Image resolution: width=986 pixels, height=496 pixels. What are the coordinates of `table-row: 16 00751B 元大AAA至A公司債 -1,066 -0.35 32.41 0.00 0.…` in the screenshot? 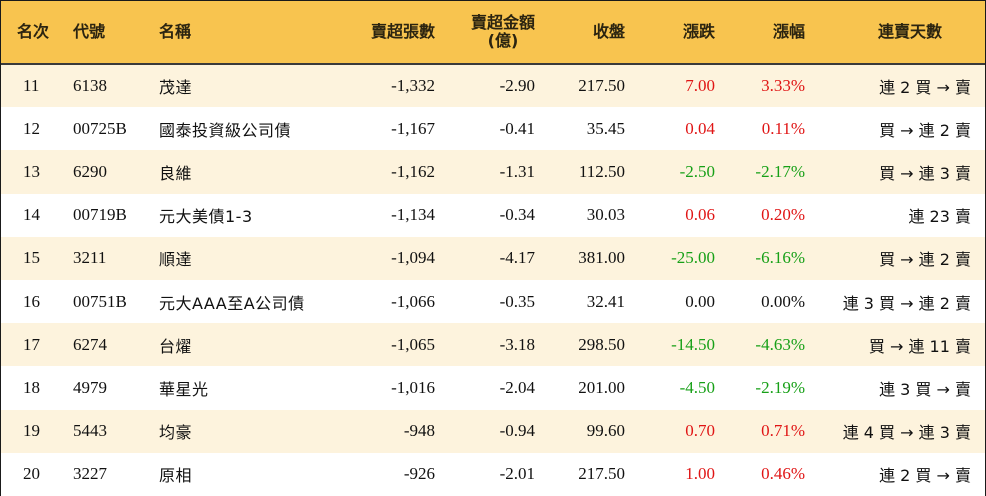 It's located at (493, 301).